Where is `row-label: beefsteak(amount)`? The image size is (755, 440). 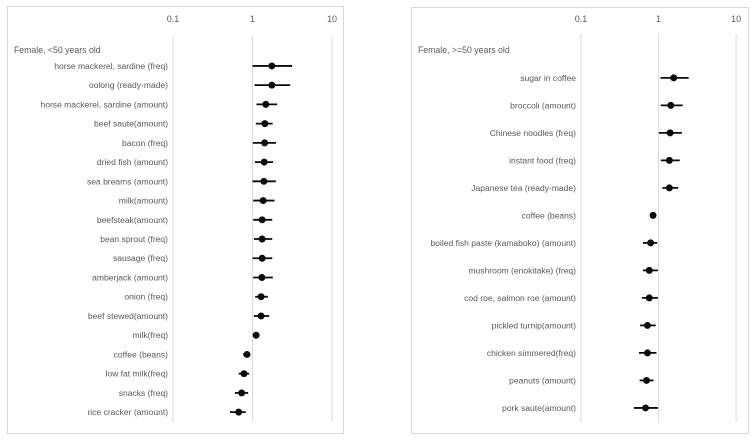
row-label: beefsteak(amount) is located at coordinates (132, 220).